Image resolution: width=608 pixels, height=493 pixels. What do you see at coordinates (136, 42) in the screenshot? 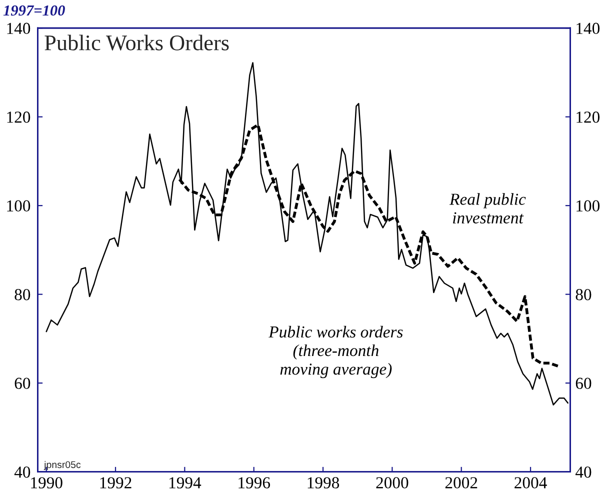
I see `chart-title: Public Works Orders` at bounding box center [136, 42].